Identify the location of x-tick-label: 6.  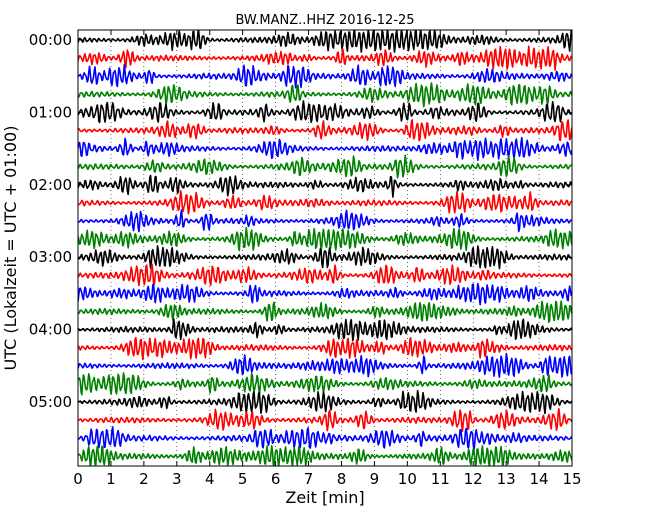
(276, 479).